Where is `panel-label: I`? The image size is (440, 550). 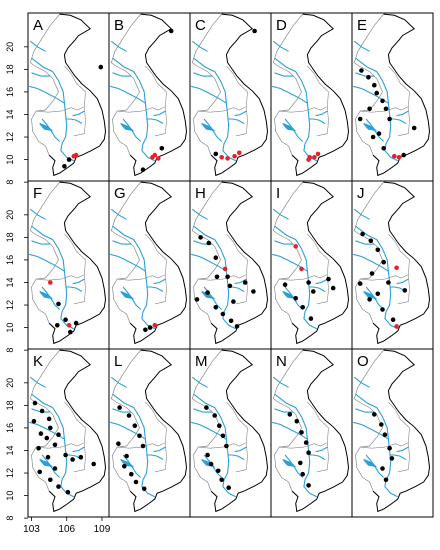
panel-label: I is located at coordinates (278, 193).